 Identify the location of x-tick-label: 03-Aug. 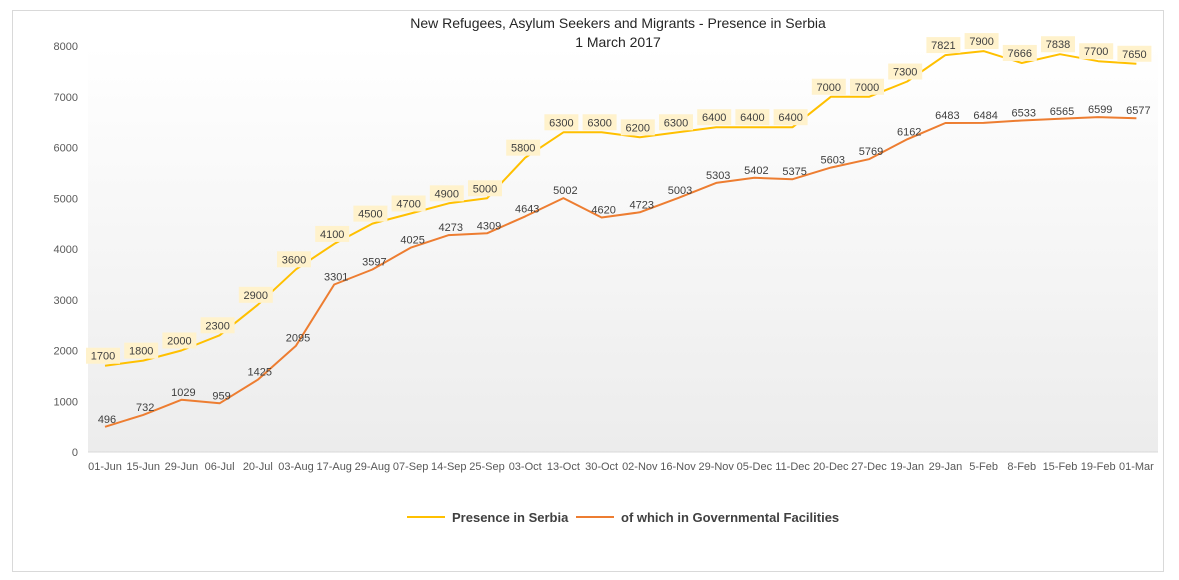
(295, 467).